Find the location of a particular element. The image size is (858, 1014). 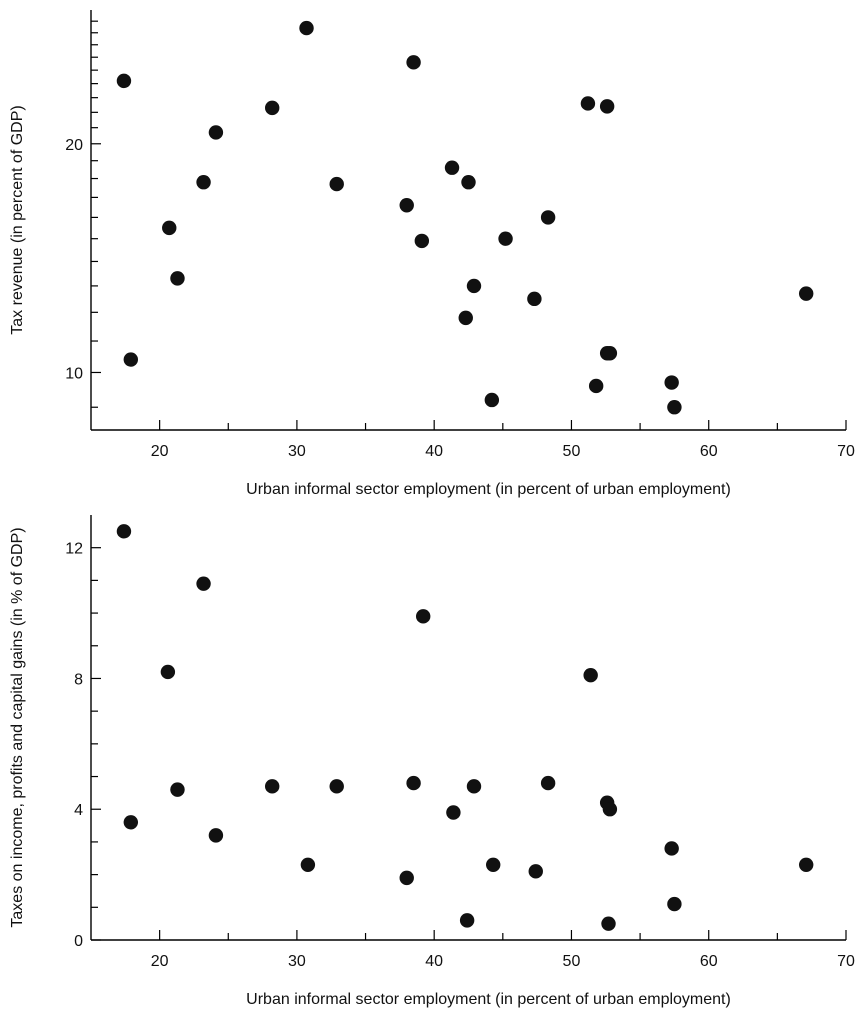

y-tick-label: 0 is located at coordinates (78, 941).